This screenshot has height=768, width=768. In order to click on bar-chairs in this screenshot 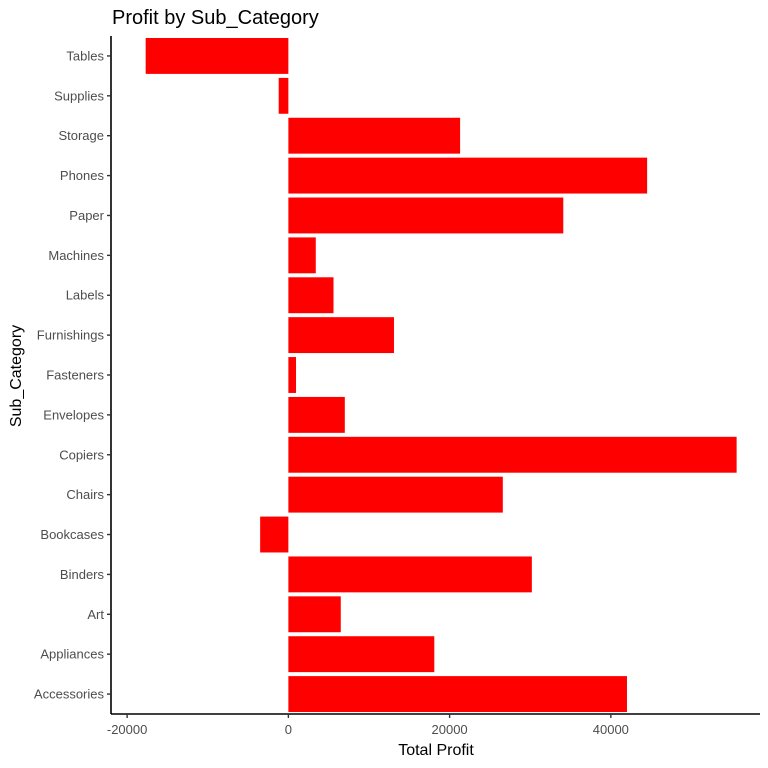, I will do `click(395, 494)`.